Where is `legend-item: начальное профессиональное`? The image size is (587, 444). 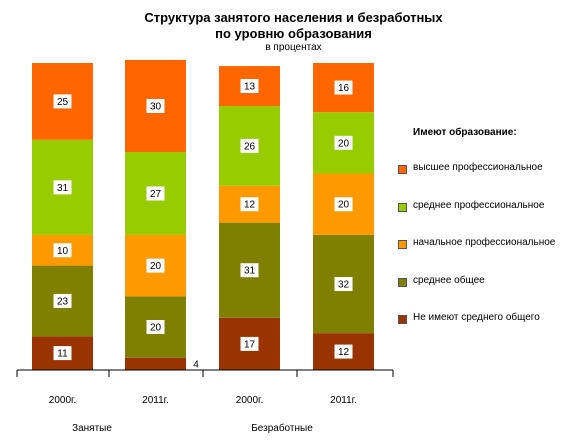 legend-item: начальное профессиональное is located at coordinates (476, 256).